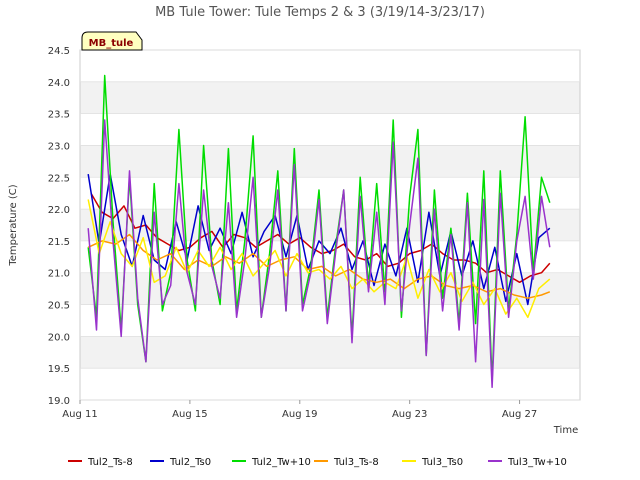 This screenshot has width=640, height=480. What do you see at coordinates (59, 178) in the screenshot?
I see `y-tick-label: 22.5` at bounding box center [59, 178].